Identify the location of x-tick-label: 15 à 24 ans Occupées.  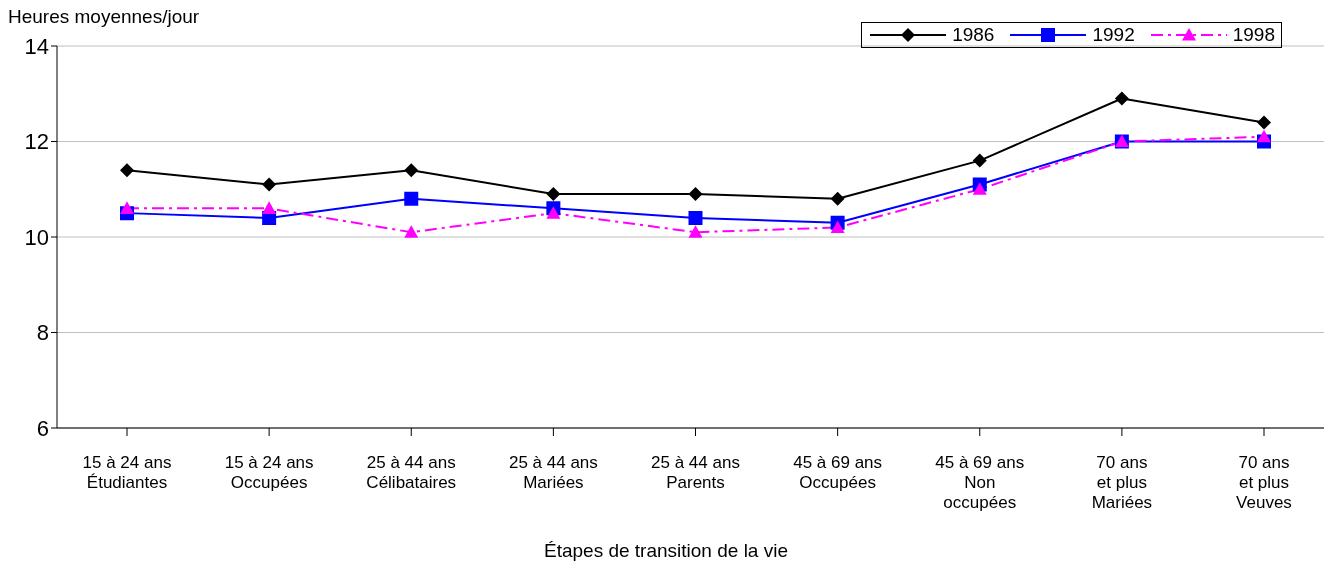
(269, 472).